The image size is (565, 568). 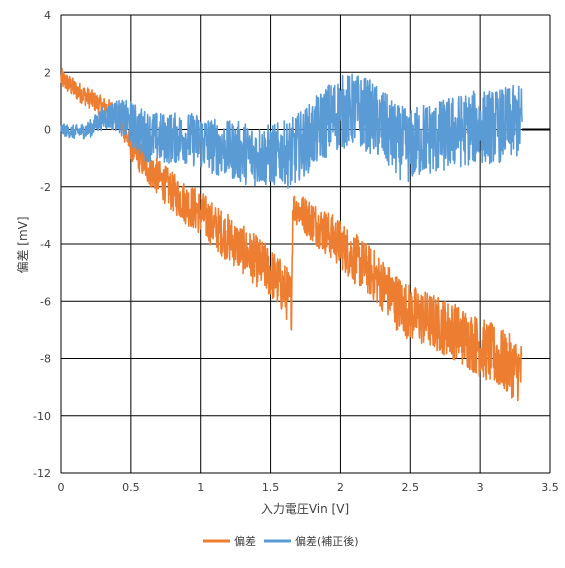 I want to click on y-axis-title: 偏差 [mV], so click(x=22, y=244).